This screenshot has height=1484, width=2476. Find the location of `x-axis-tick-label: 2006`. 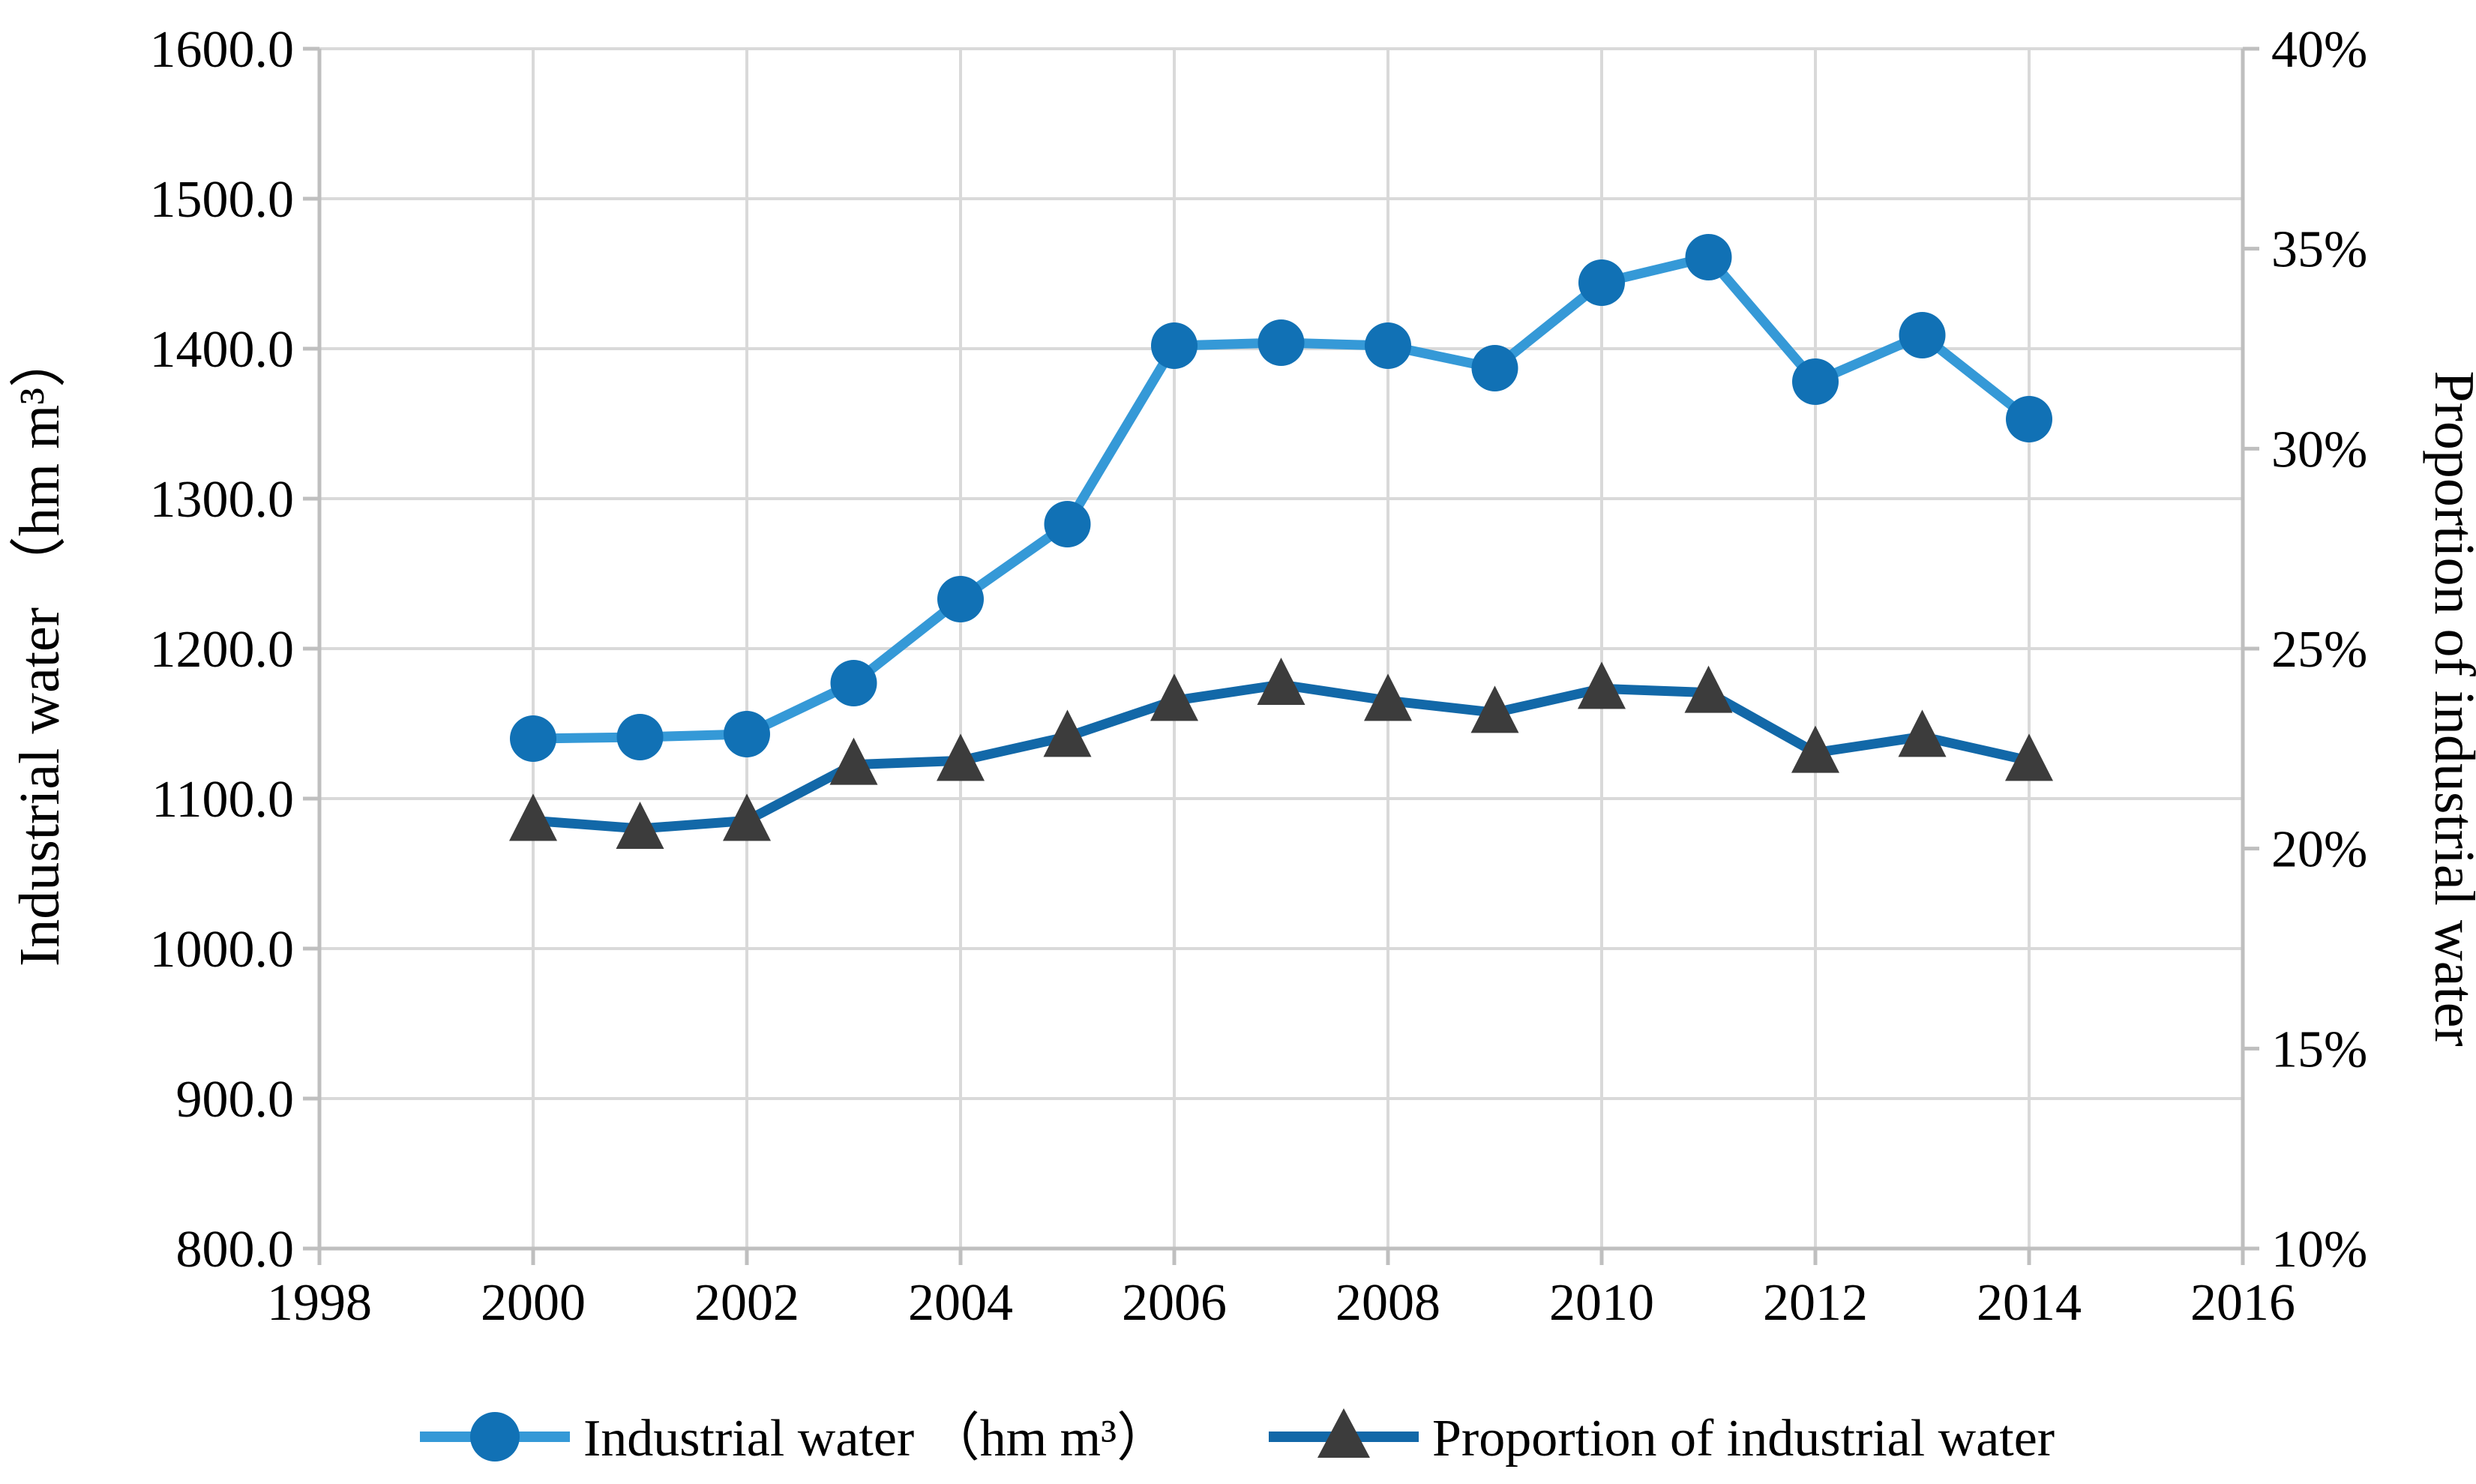

x-axis-tick-label: 2006 is located at coordinates (1175, 1303).